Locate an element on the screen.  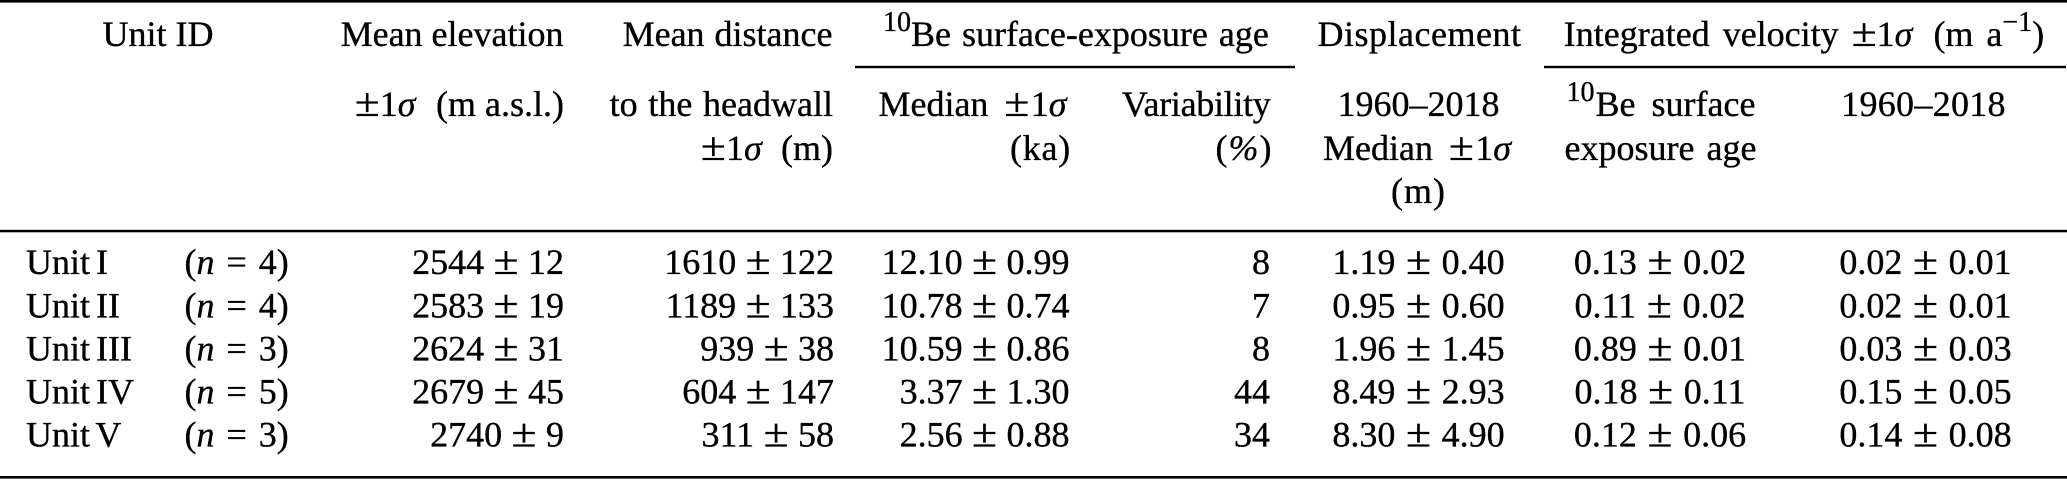
svg-text: 12.10 ± 0.99 is located at coordinates (976, 260).